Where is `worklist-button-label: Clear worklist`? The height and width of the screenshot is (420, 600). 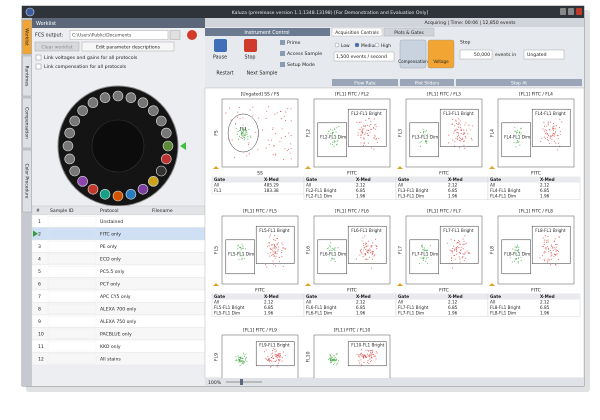
worklist-button-label: Clear worklist is located at coordinates (57, 47).